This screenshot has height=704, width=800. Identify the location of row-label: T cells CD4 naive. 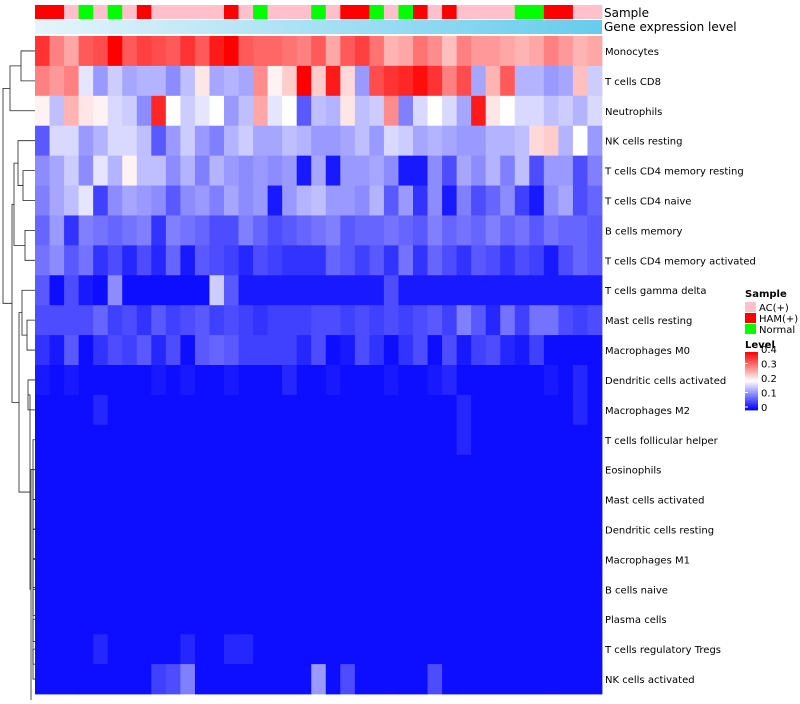
(647, 202).